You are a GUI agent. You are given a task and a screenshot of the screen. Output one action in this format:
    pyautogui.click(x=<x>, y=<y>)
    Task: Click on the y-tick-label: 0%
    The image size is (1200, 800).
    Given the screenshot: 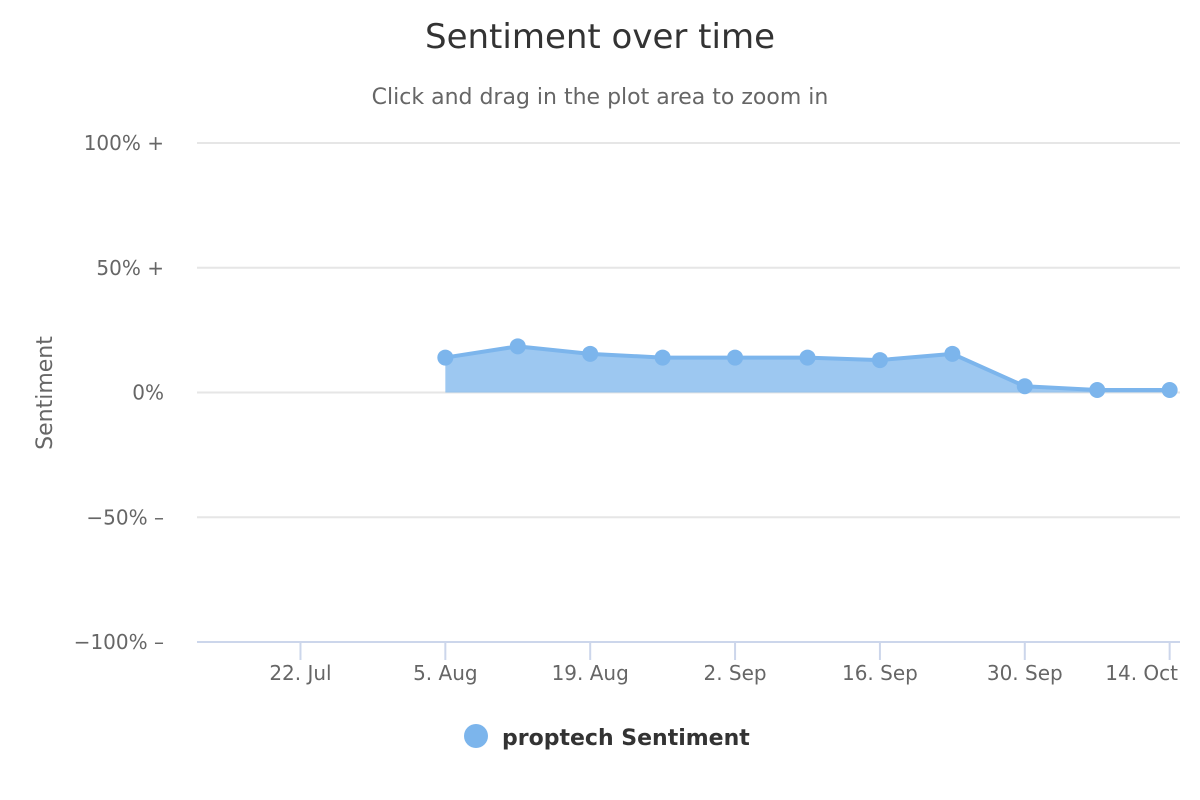 What is the action you would take?
    pyautogui.click(x=148, y=393)
    